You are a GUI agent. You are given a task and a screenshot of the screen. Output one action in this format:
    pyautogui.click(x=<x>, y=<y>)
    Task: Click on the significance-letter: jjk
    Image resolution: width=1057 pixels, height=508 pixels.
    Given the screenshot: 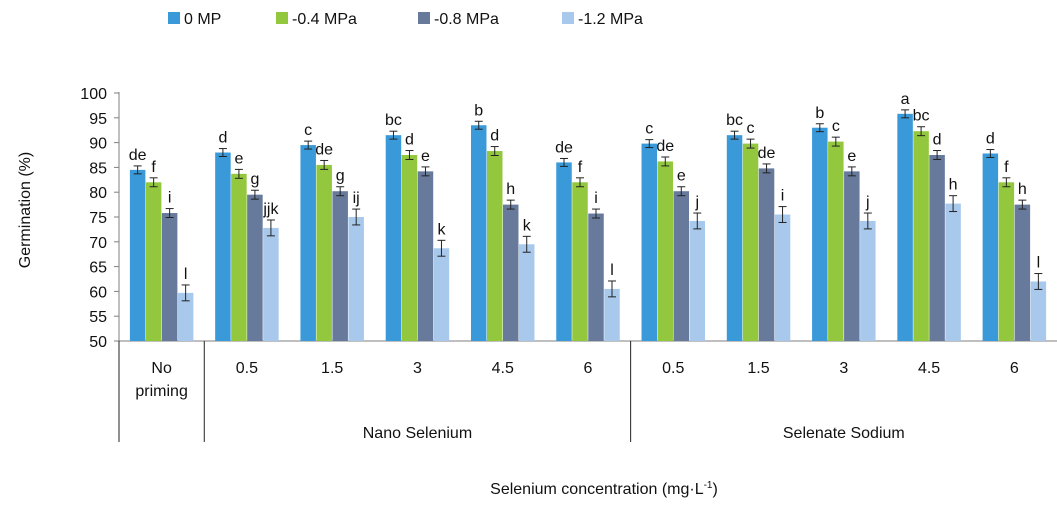 What is the action you would take?
    pyautogui.click(x=270, y=209)
    